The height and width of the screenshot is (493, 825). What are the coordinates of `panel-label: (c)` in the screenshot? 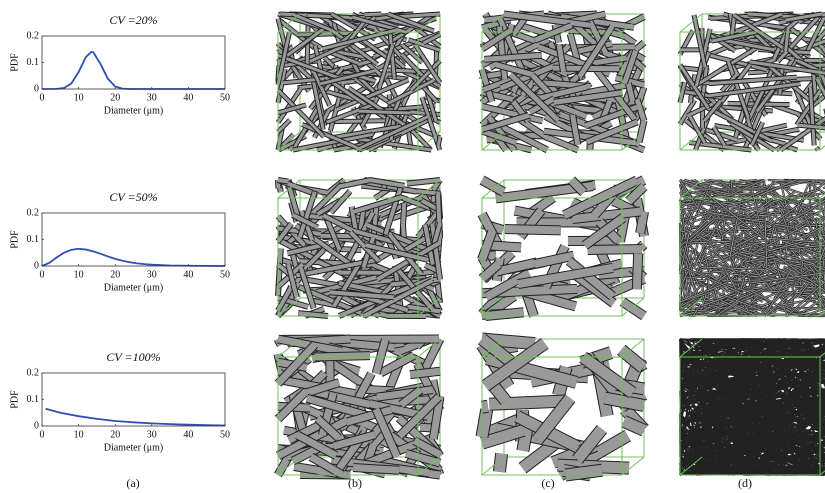 It's located at (547, 483).